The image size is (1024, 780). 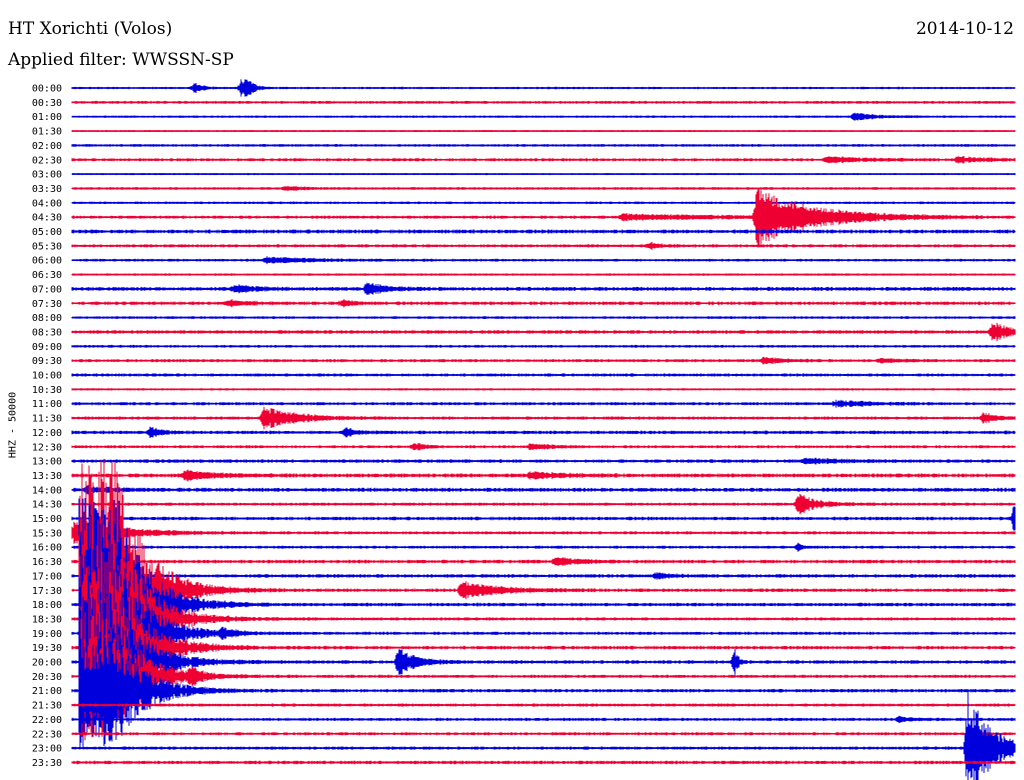 What do you see at coordinates (47, 447) in the screenshot?
I see `row-label-1230: 12:30` at bounding box center [47, 447].